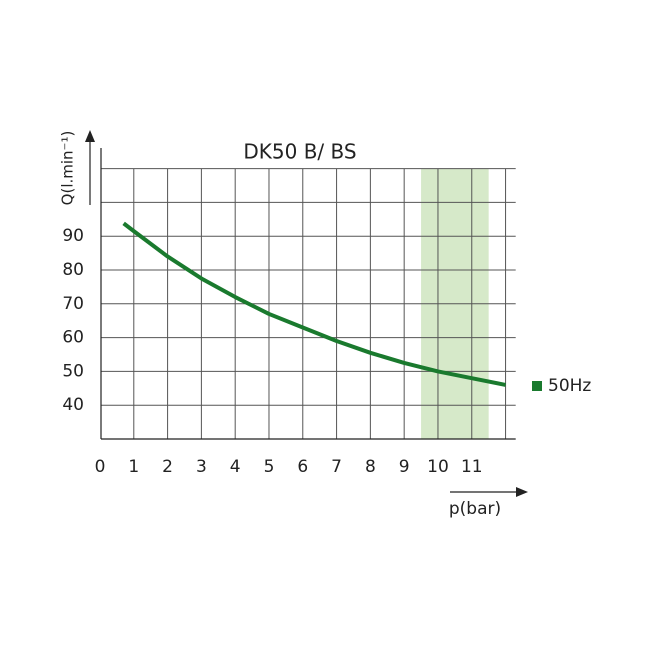 The height and width of the screenshot is (650, 650). Describe the element at coordinates (73, 304) in the screenshot. I see `y-tick-label: 70` at that location.